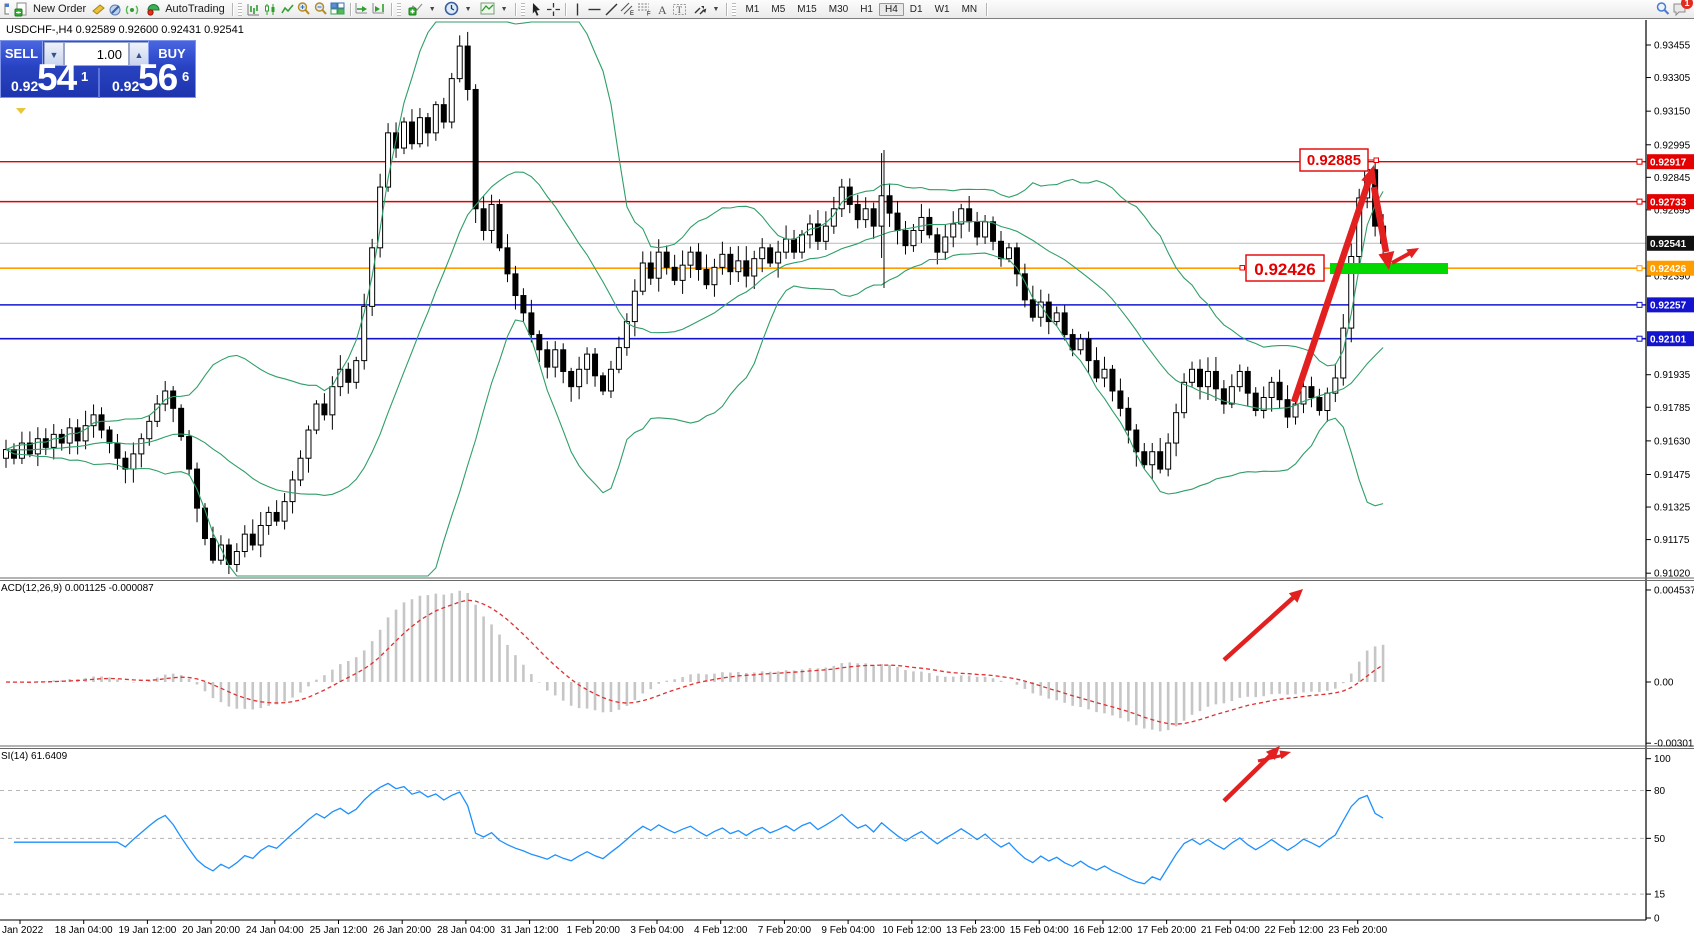  What do you see at coordinates (594, 9) in the screenshot?
I see `horizontal-line-icon` at bounding box center [594, 9].